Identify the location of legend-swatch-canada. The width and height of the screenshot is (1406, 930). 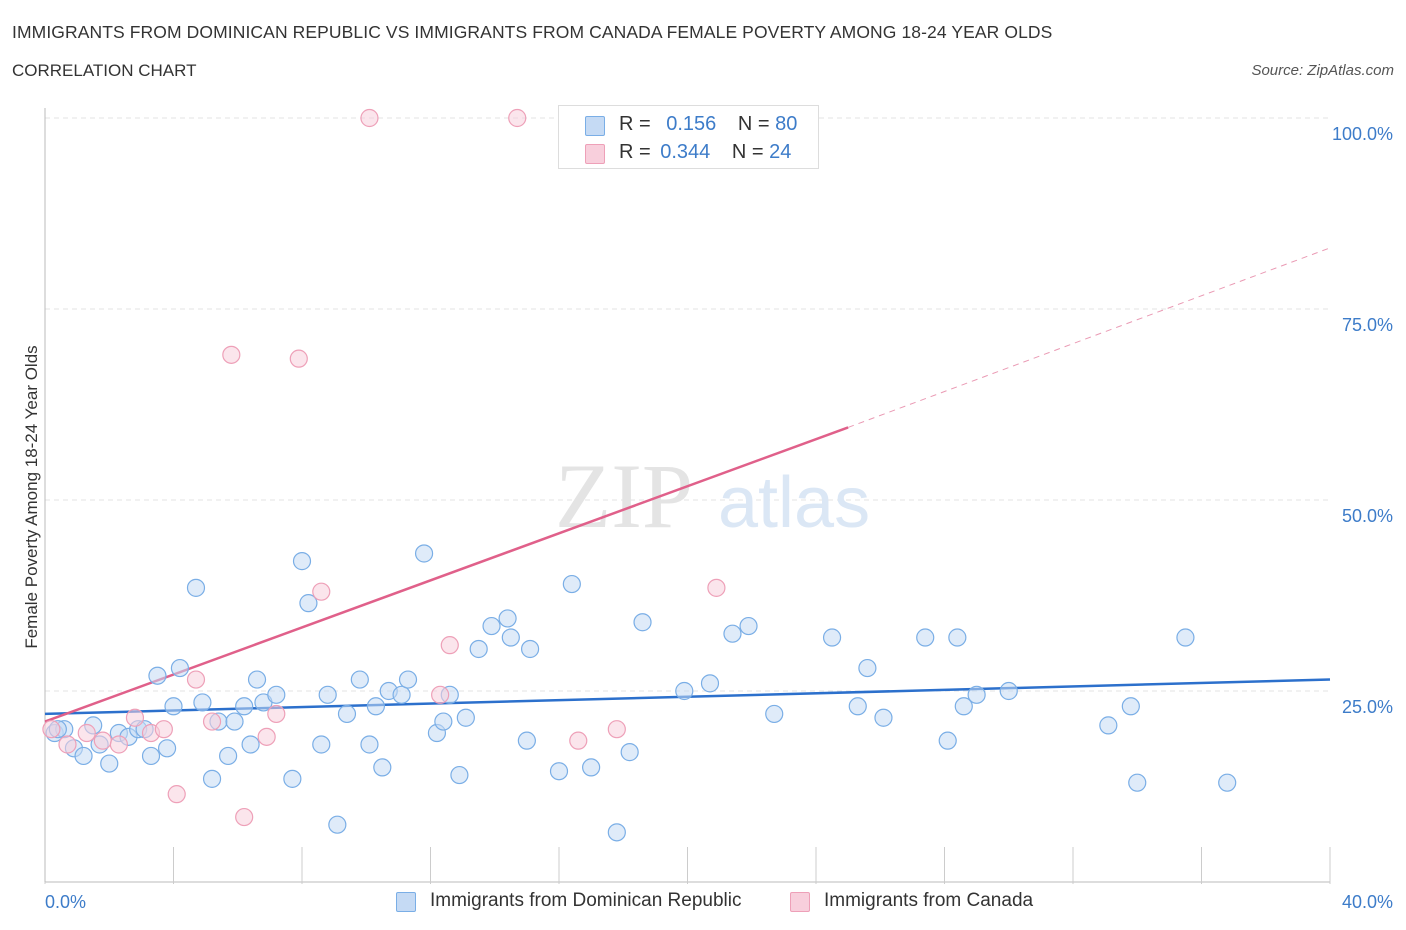
(595, 154).